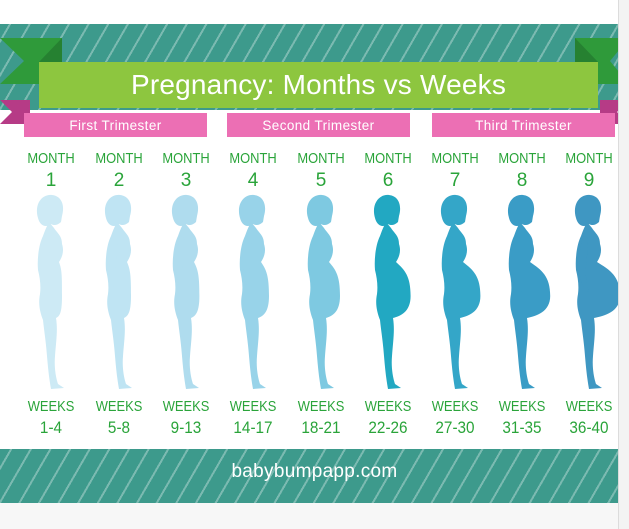 This screenshot has width=629, height=529. What do you see at coordinates (119, 427) in the screenshot?
I see `weeks-range: 5-8` at bounding box center [119, 427].